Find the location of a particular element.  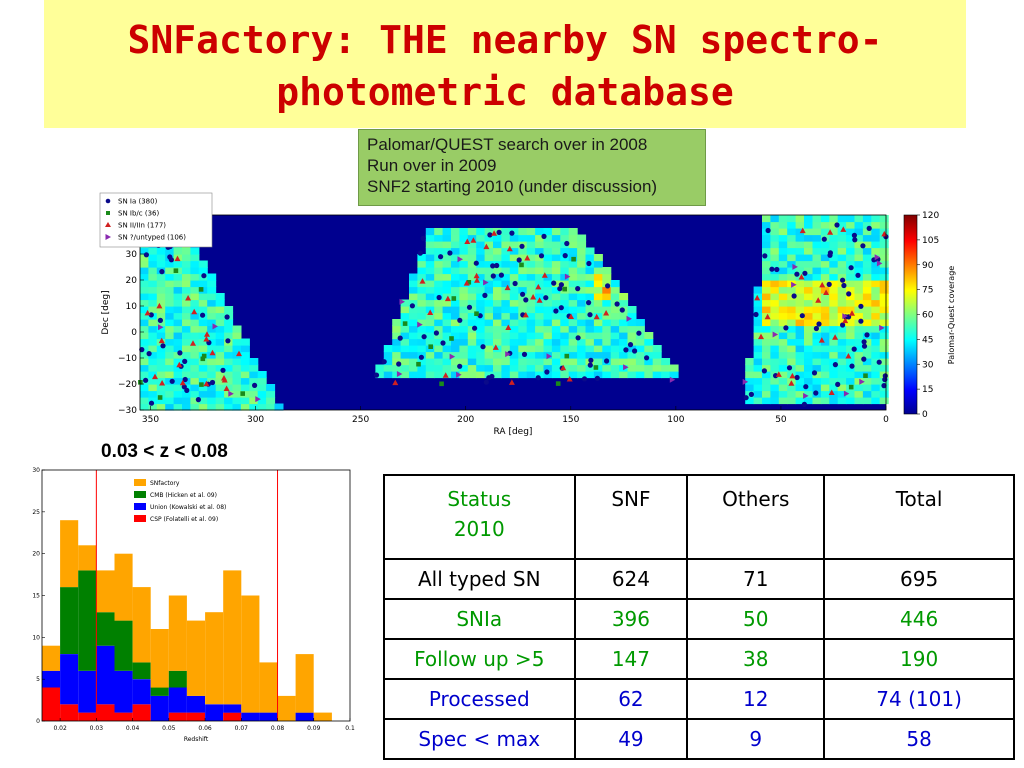

map-y-axis-label: Dec [deg] is located at coordinates (106, 312).